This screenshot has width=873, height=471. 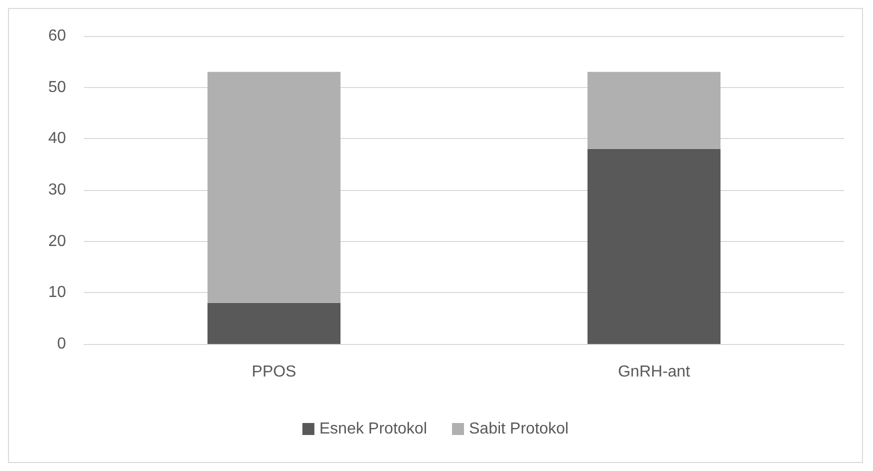 What do you see at coordinates (61, 344) in the screenshot?
I see `y-tick-label: 0` at bounding box center [61, 344].